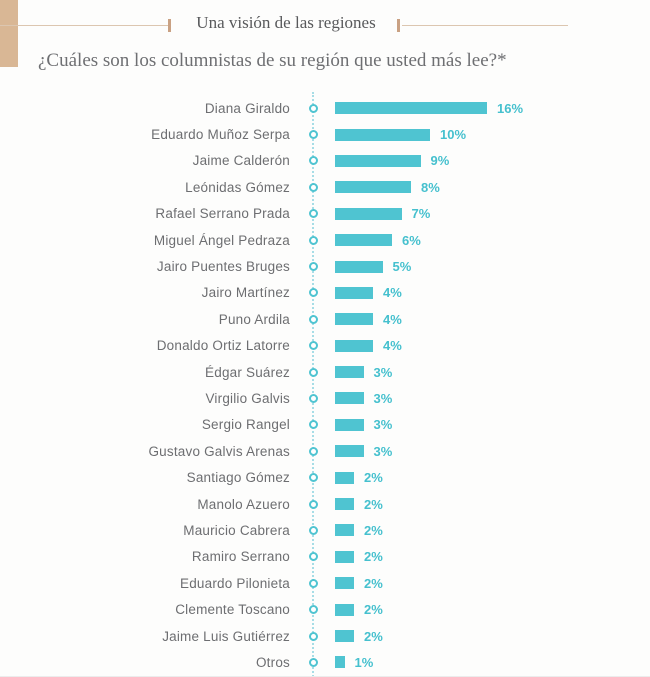 The width and height of the screenshot is (650, 677). What do you see at coordinates (411, 240) in the screenshot?
I see `value-label: 6%` at bounding box center [411, 240].